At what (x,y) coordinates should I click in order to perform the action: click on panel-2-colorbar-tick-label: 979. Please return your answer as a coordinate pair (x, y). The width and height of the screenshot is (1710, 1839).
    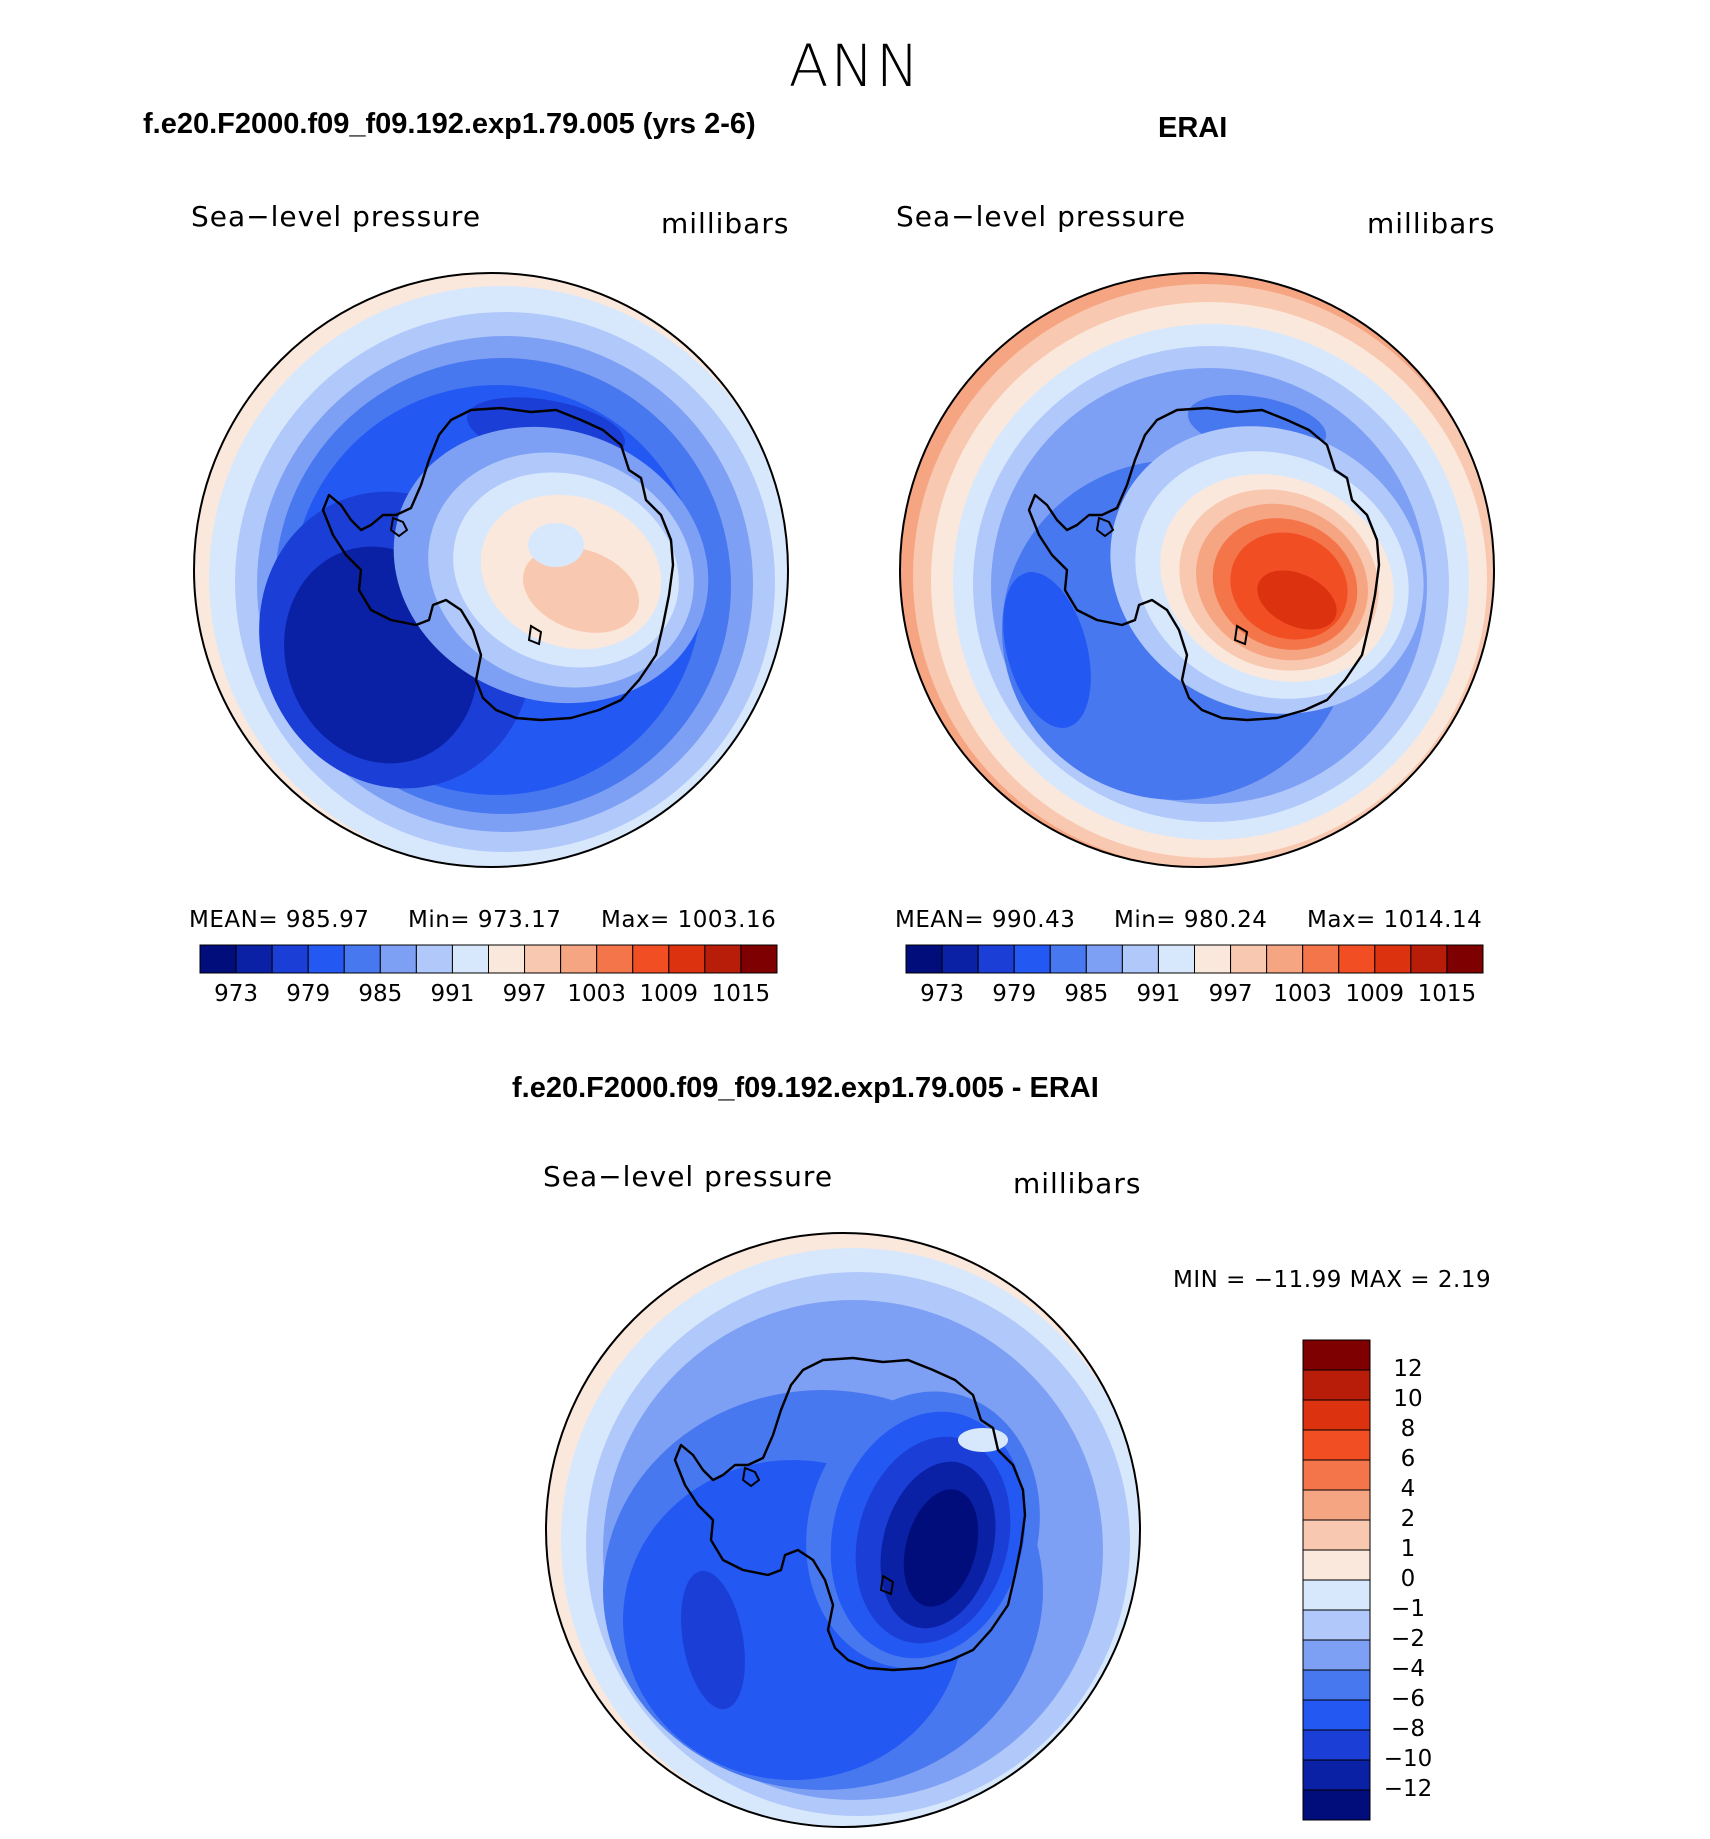
    Looking at the image, I should click on (1014, 994).